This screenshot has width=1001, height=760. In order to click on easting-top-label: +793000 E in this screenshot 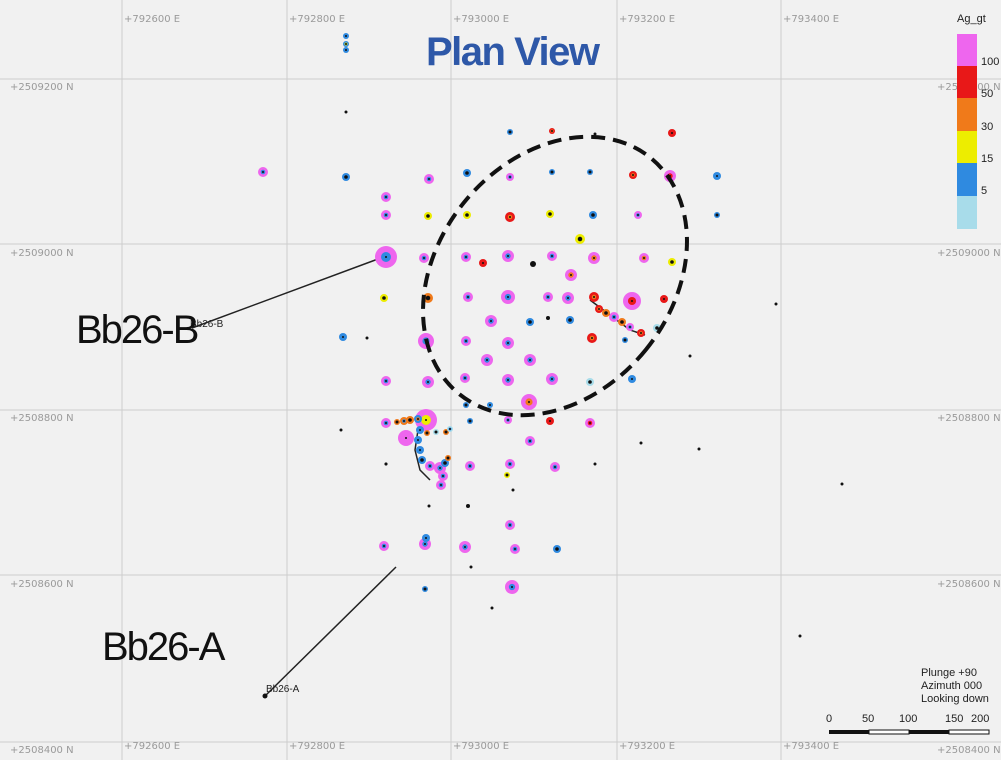, I will do `click(481, 19)`.